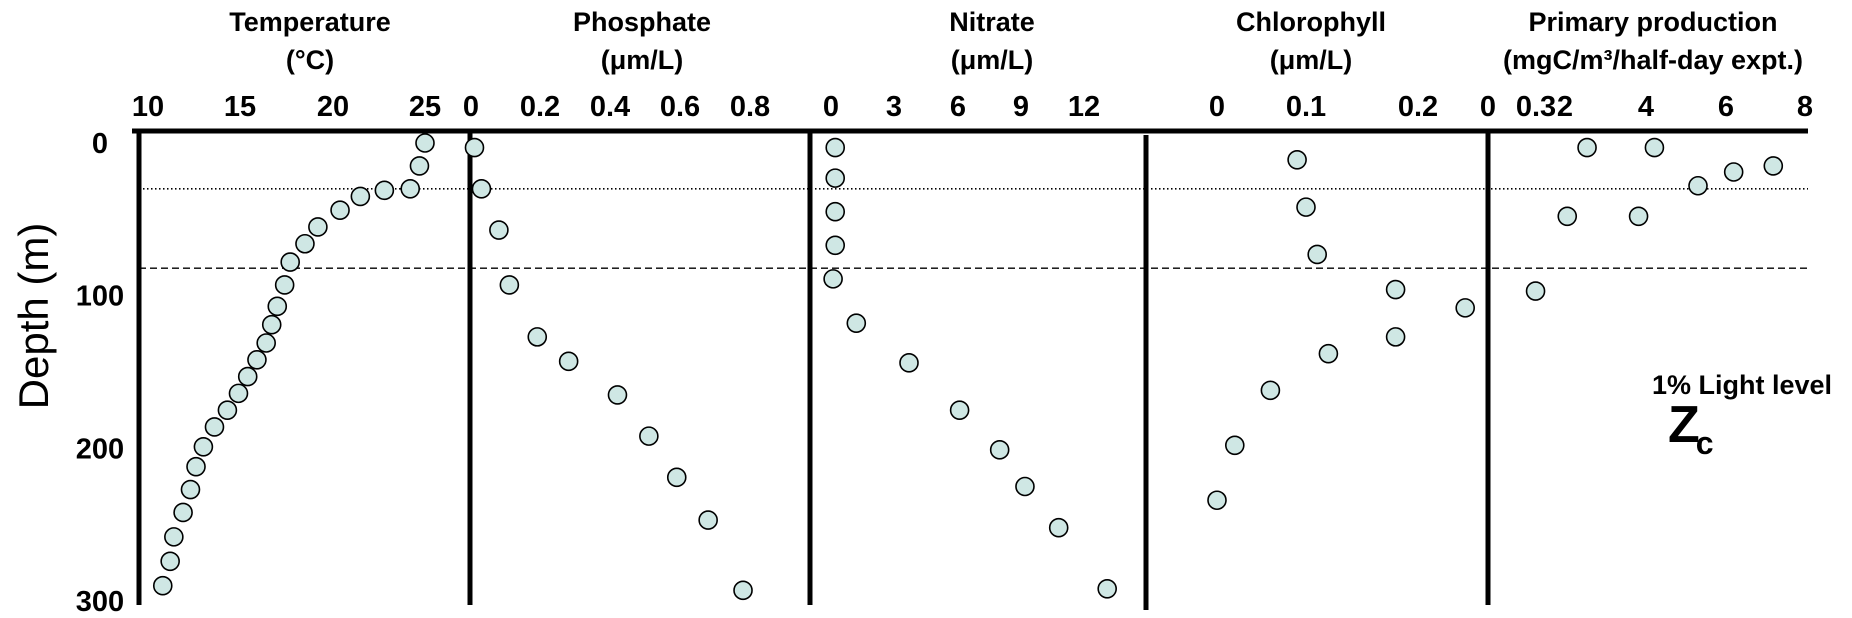  What do you see at coordinates (67, 373) in the screenshot?
I see `y-axis: Depth (m) 0 100 200 300` at bounding box center [67, 373].